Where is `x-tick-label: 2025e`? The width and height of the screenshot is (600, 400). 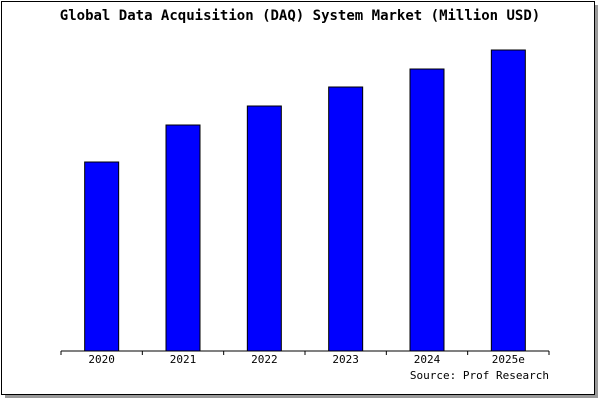 x-tick-label: 2025e is located at coordinates (508, 359).